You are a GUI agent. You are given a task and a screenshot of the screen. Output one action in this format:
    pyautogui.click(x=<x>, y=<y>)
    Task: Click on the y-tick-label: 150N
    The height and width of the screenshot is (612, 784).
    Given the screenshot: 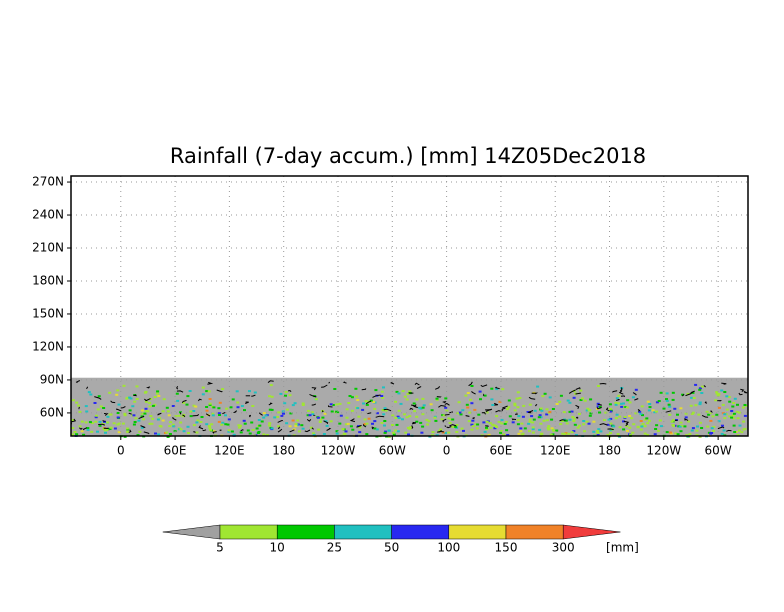 What is the action you would take?
    pyautogui.click(x=48, y=313)
    